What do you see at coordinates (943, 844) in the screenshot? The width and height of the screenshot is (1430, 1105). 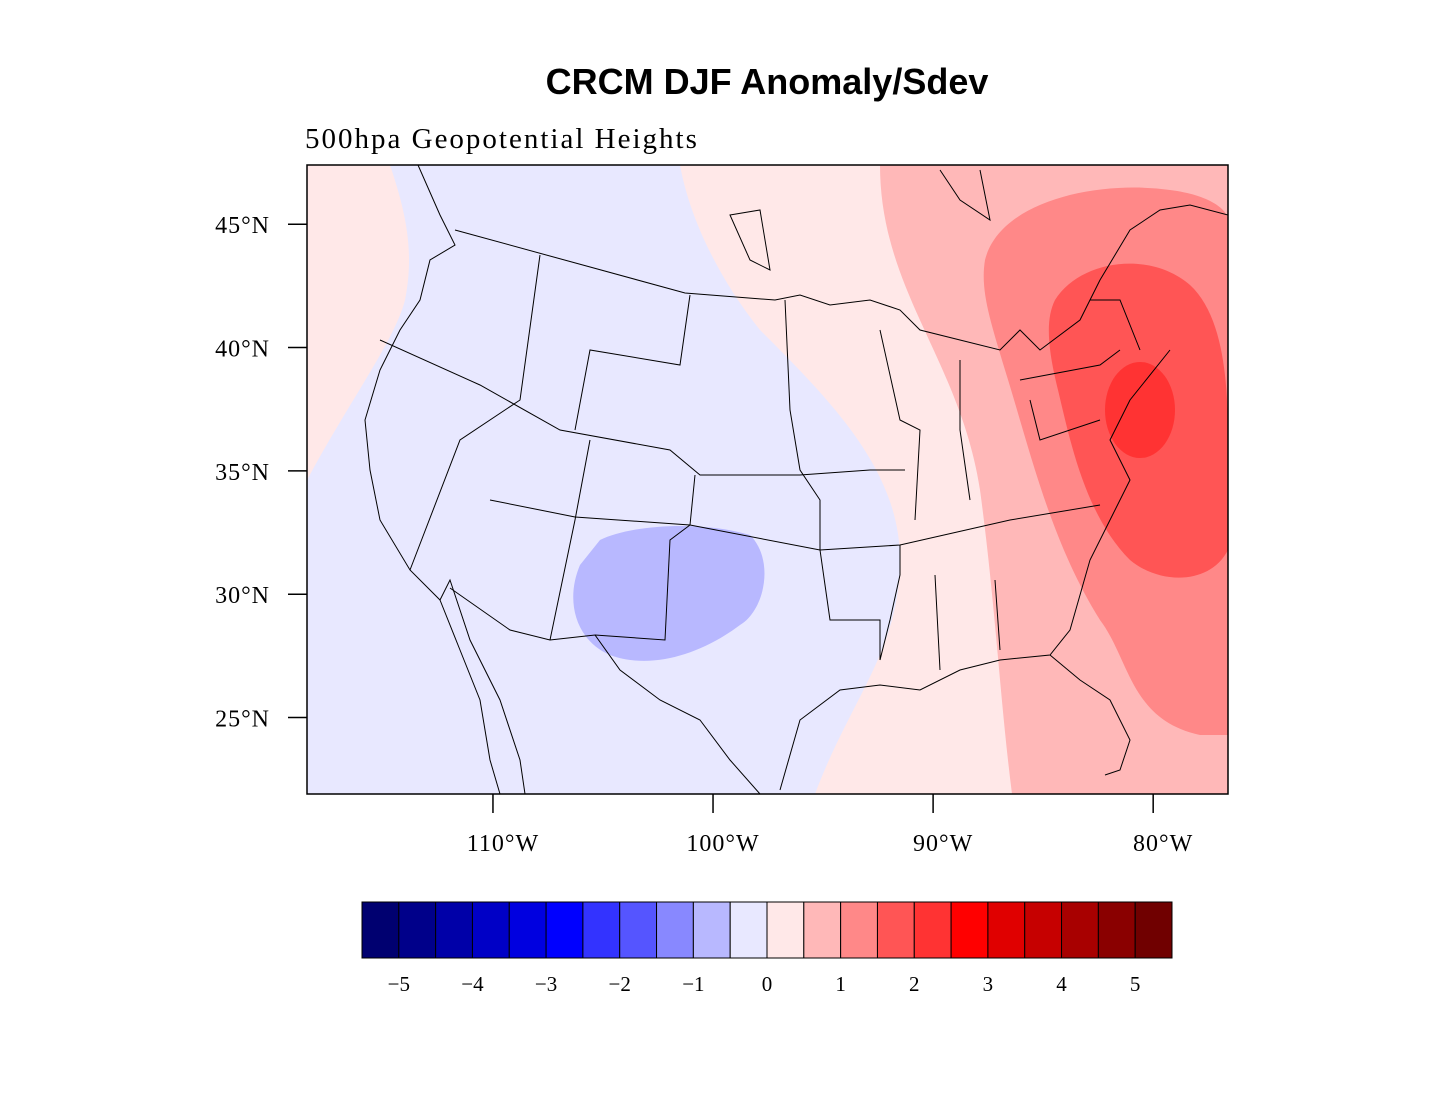 I see `x-tick-label: 90°W` at bounding box center [943, 844].